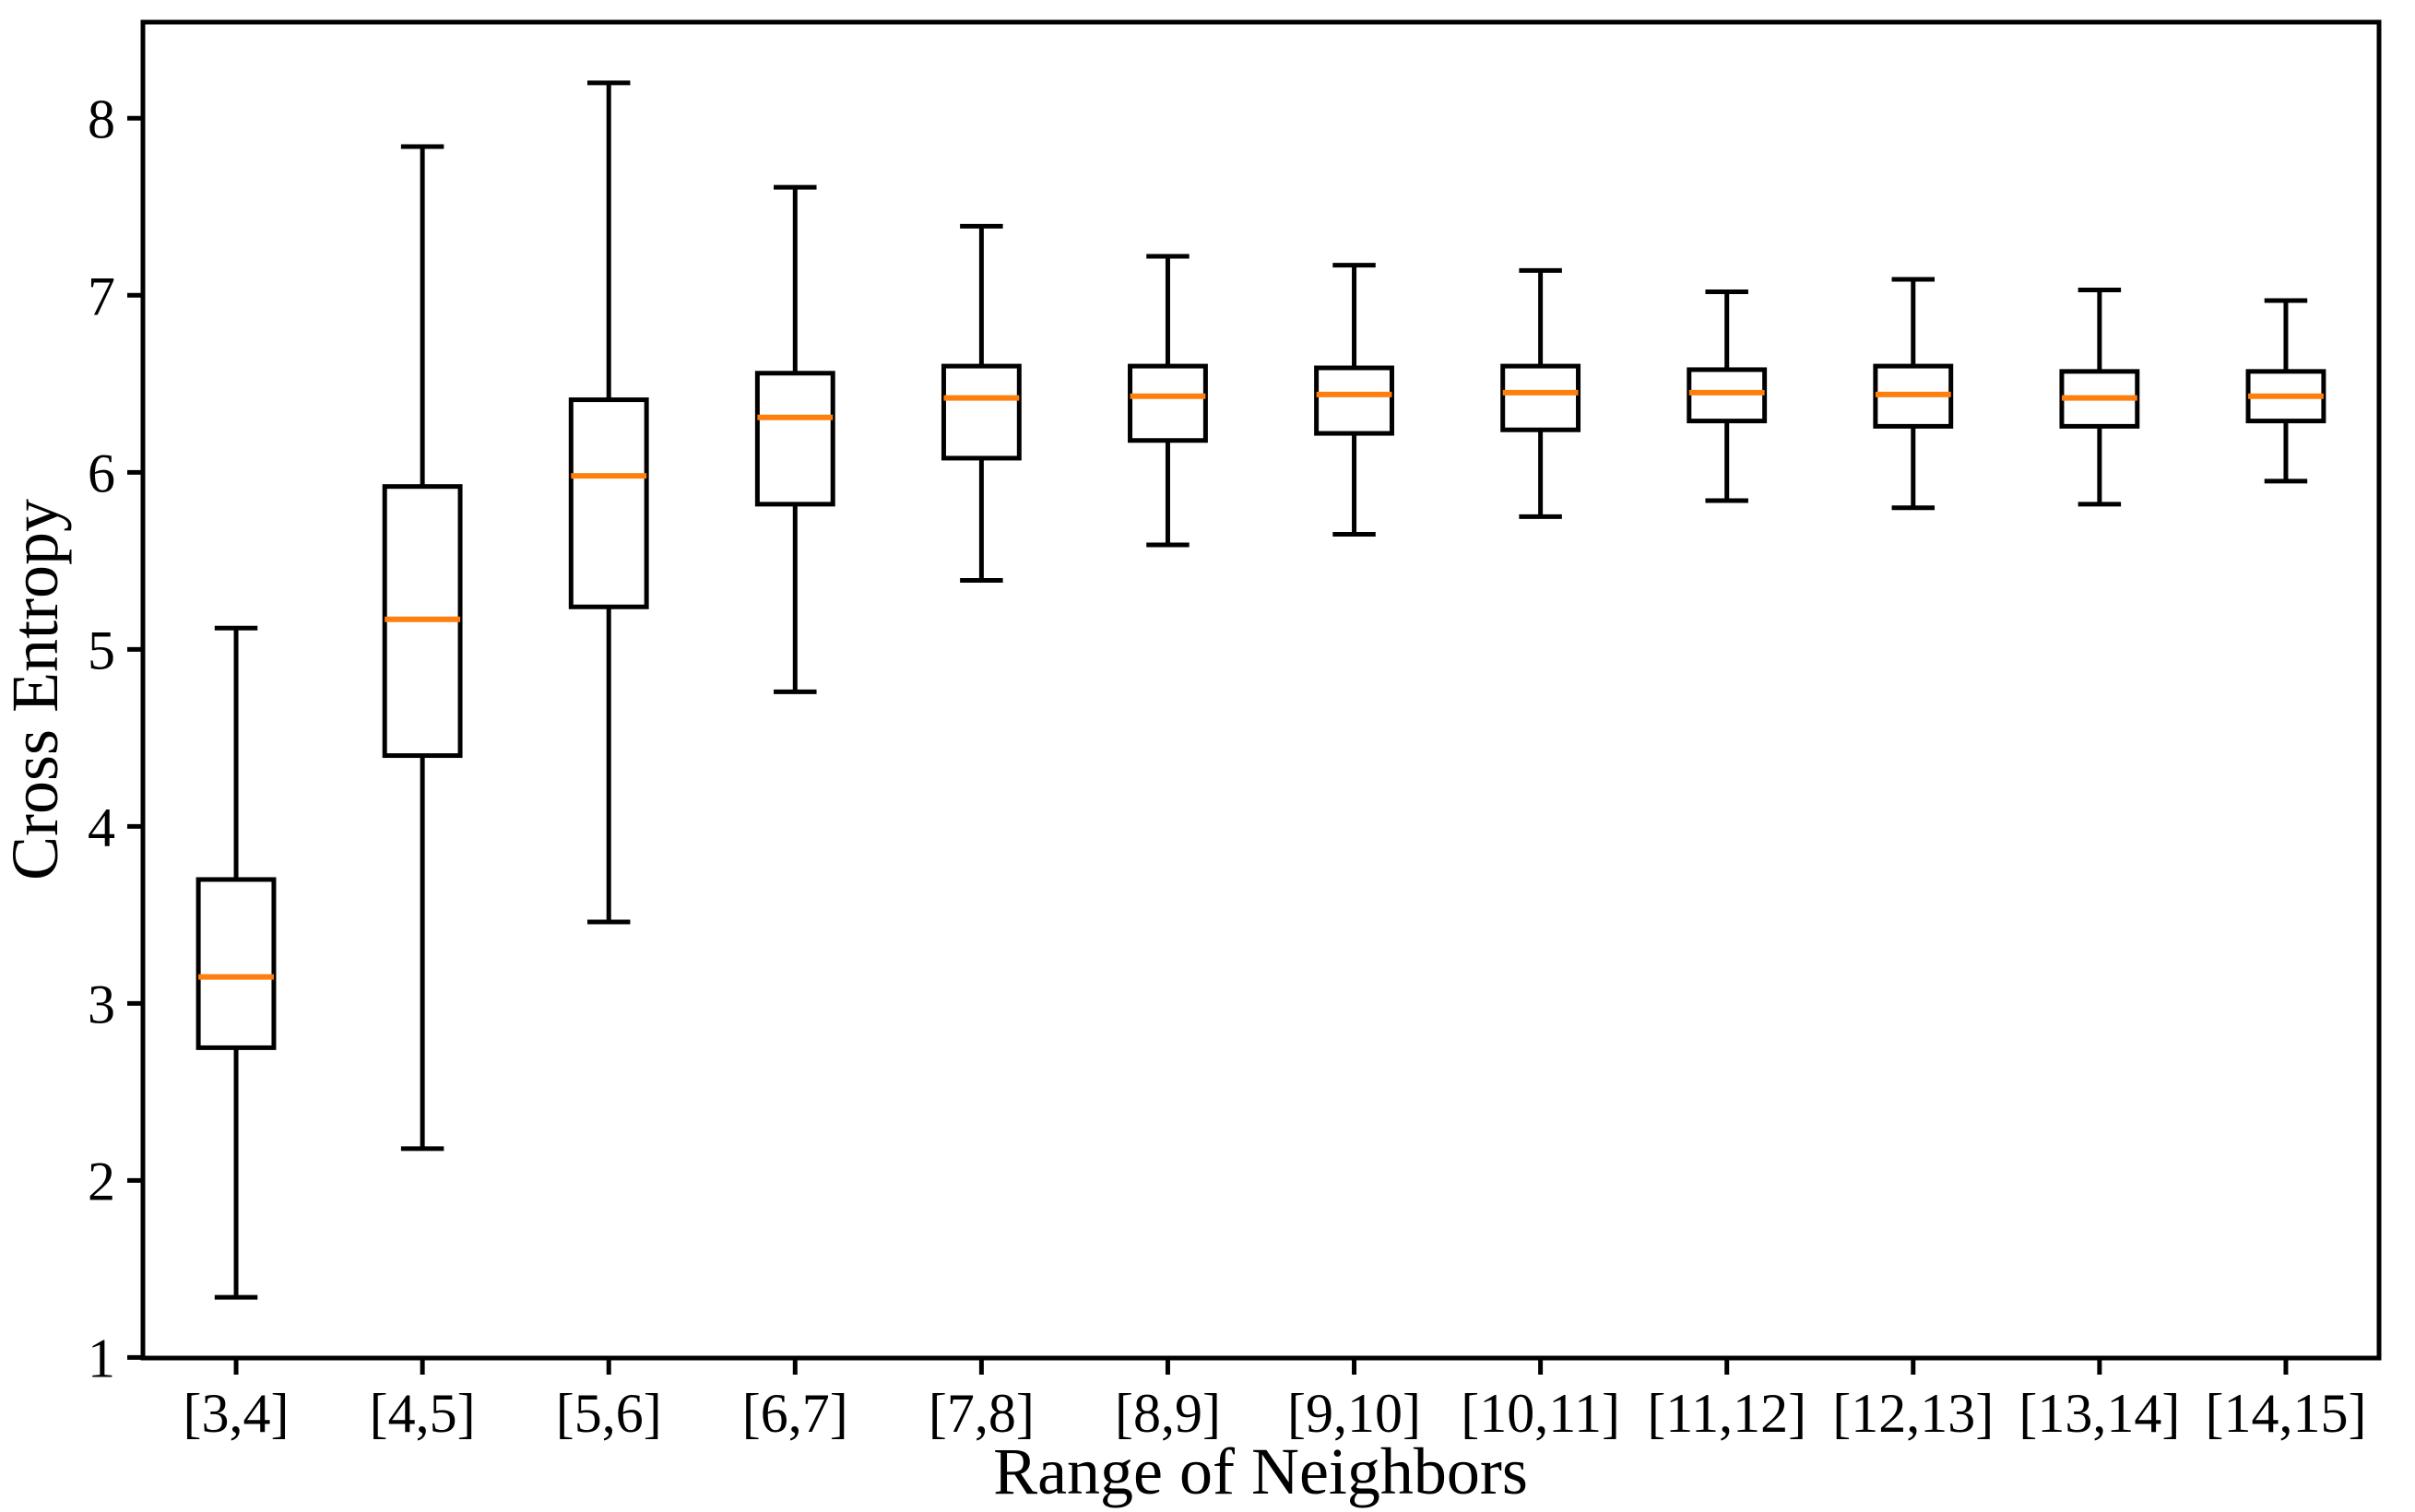  What do you see at coordinates (795, 1413) in the screenshot?
I see `x-tick-label: [6,7]` at bounding box center [795, 1413].